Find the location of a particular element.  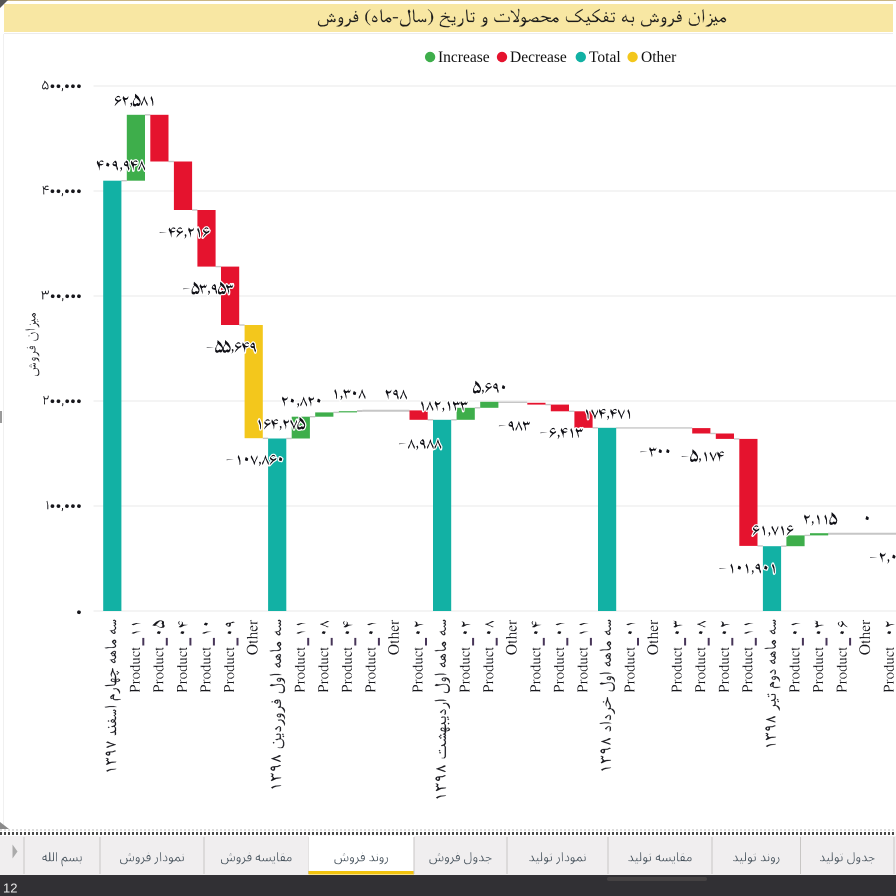

svg-text: Other is located at coordinates (659, 57).